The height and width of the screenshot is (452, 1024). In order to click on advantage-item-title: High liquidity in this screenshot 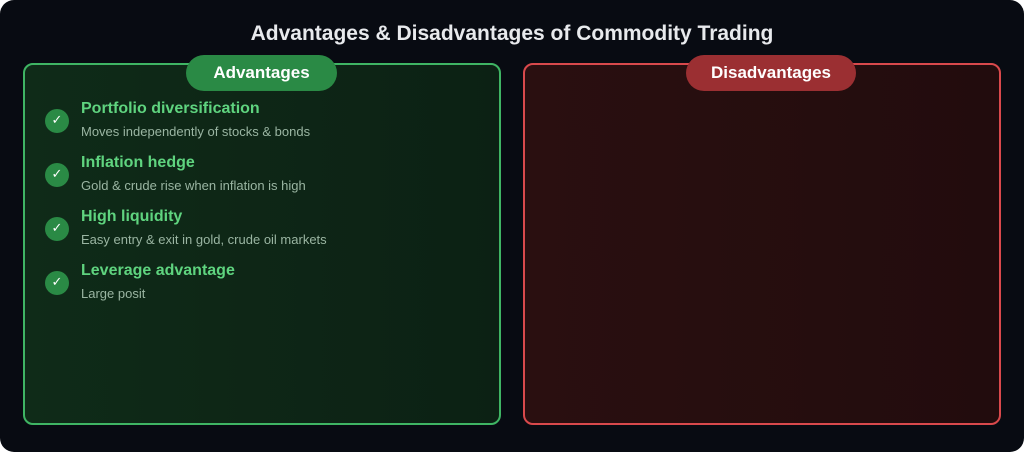, I will do `click(131, 217)`.